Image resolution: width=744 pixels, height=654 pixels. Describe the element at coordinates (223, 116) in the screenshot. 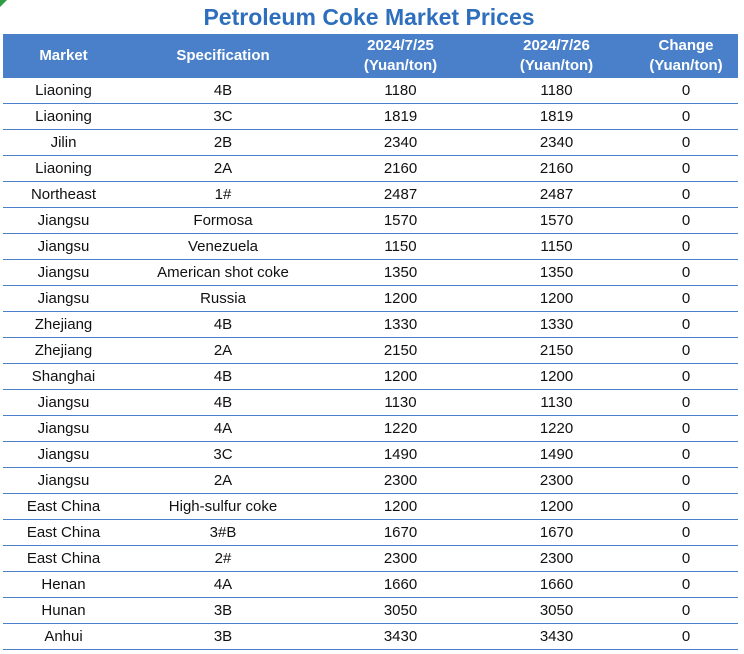

I see `specification-cell: 3C` at that location.